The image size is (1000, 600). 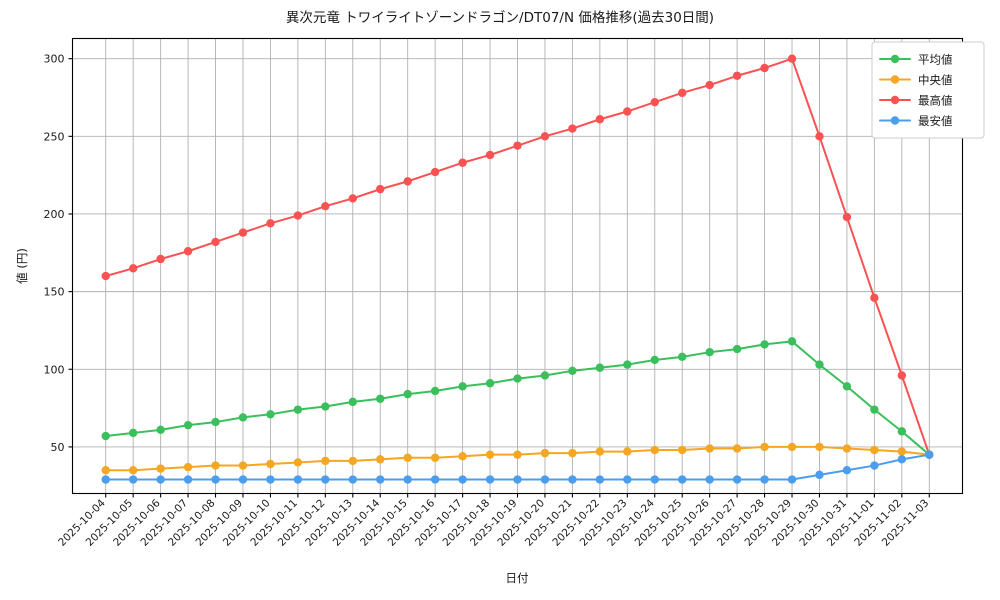 What do you see at coordinates (928, 90) in the screenshot?
I see `legend-box` at bounding box center [928, 90].